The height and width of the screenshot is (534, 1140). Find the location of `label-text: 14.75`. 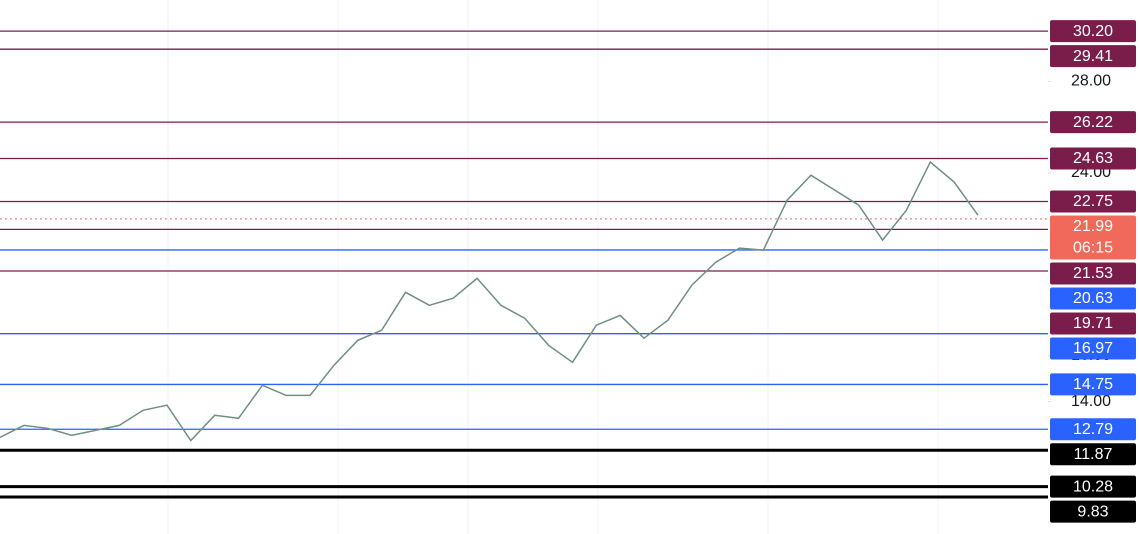

label-text: 14.75 is located at coordinates (1093, 384).